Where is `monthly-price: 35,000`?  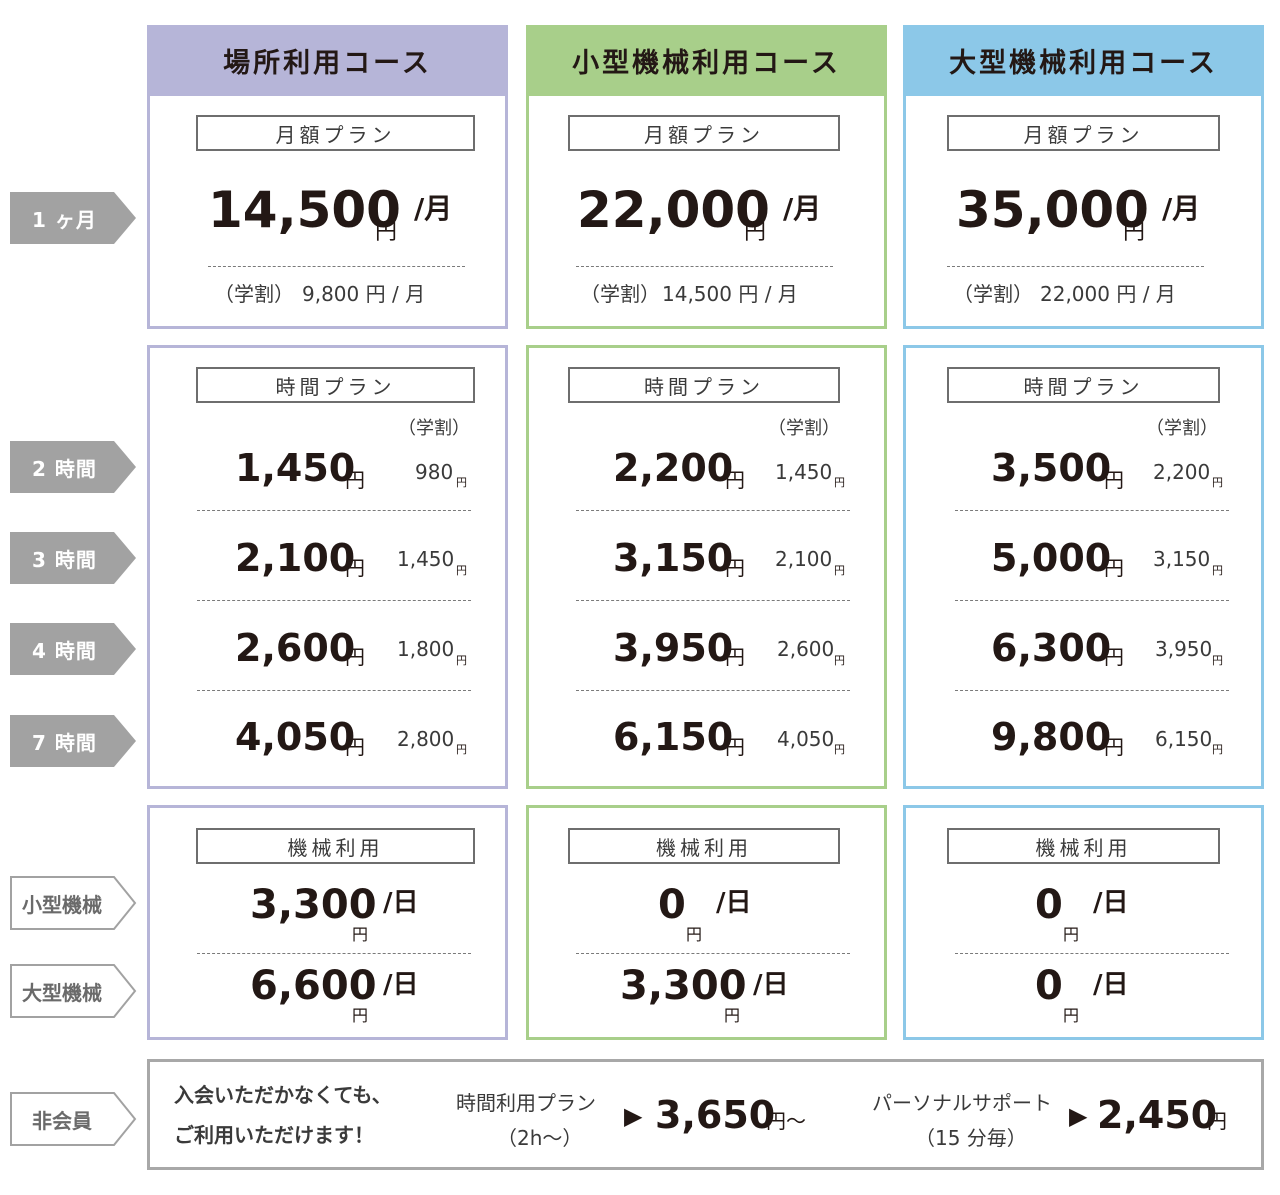 monthly-price: 35,000 is located at coordinates (1052, 210).